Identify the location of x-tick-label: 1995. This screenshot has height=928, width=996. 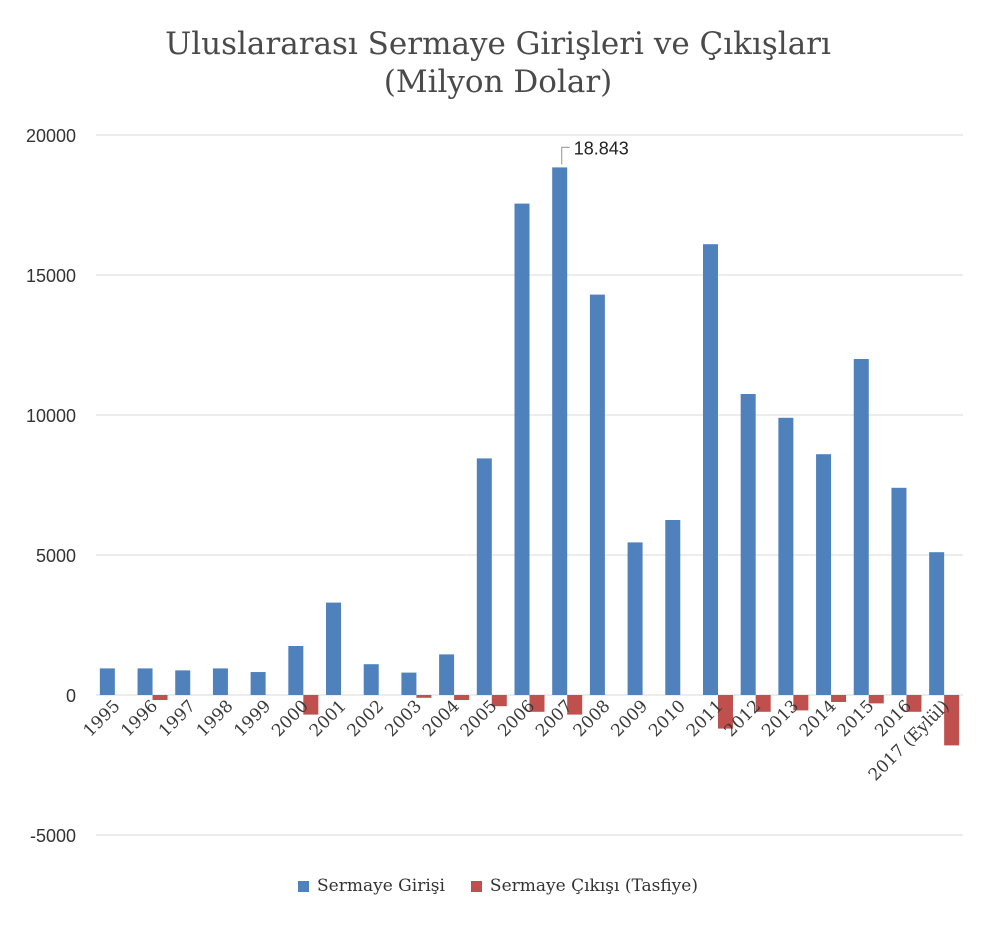
(102, 718).